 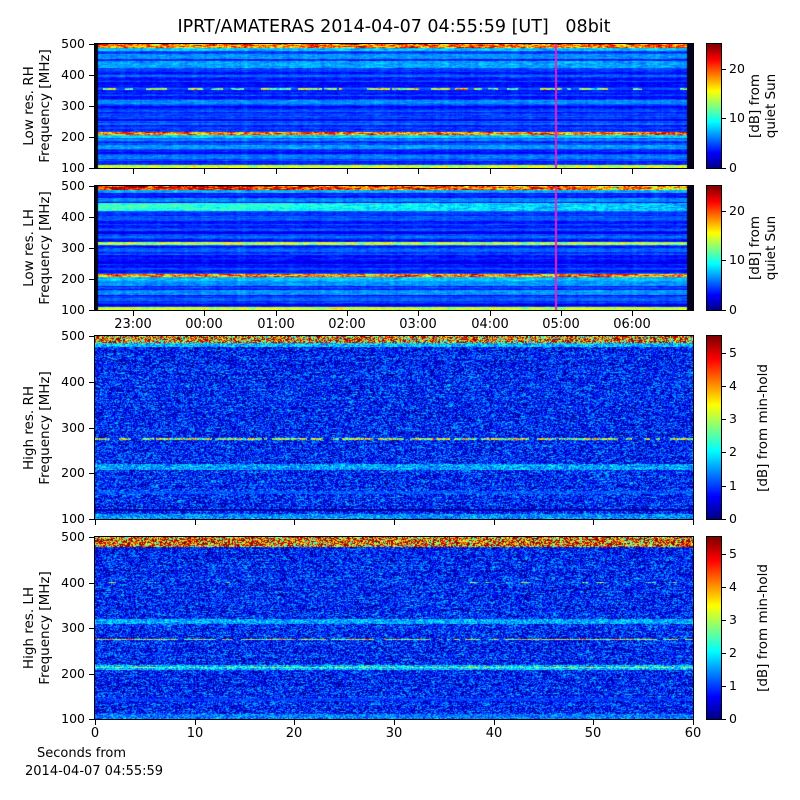 I want to click on colorbar-frame-low-res-lh, so click(x=714, y=248).